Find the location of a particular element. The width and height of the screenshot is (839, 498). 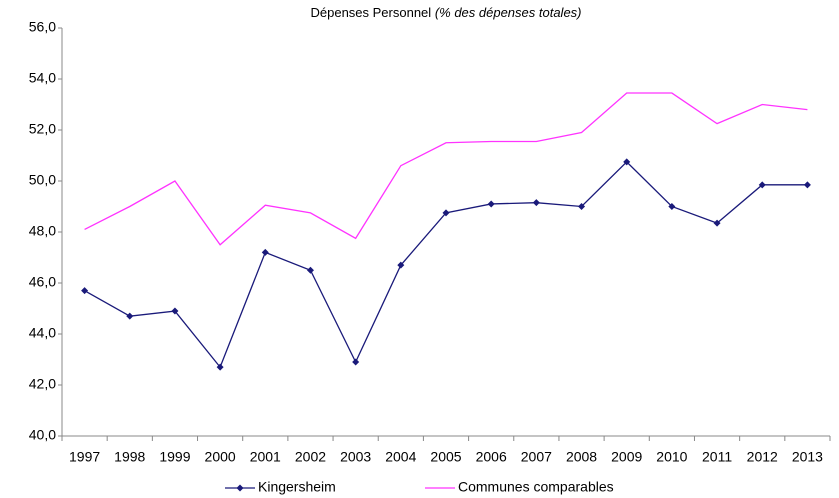

y-tick-label: 54,0 is located at coordinates (42, 78).